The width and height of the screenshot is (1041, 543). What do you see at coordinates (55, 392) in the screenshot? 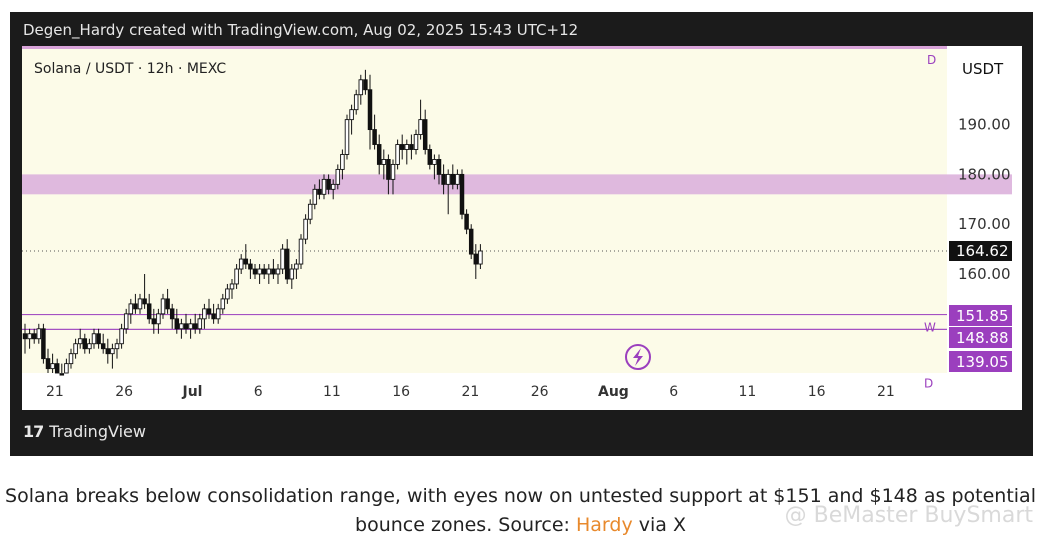
I see `x-tick-label-0: 21` at bounding box center [55, 392].